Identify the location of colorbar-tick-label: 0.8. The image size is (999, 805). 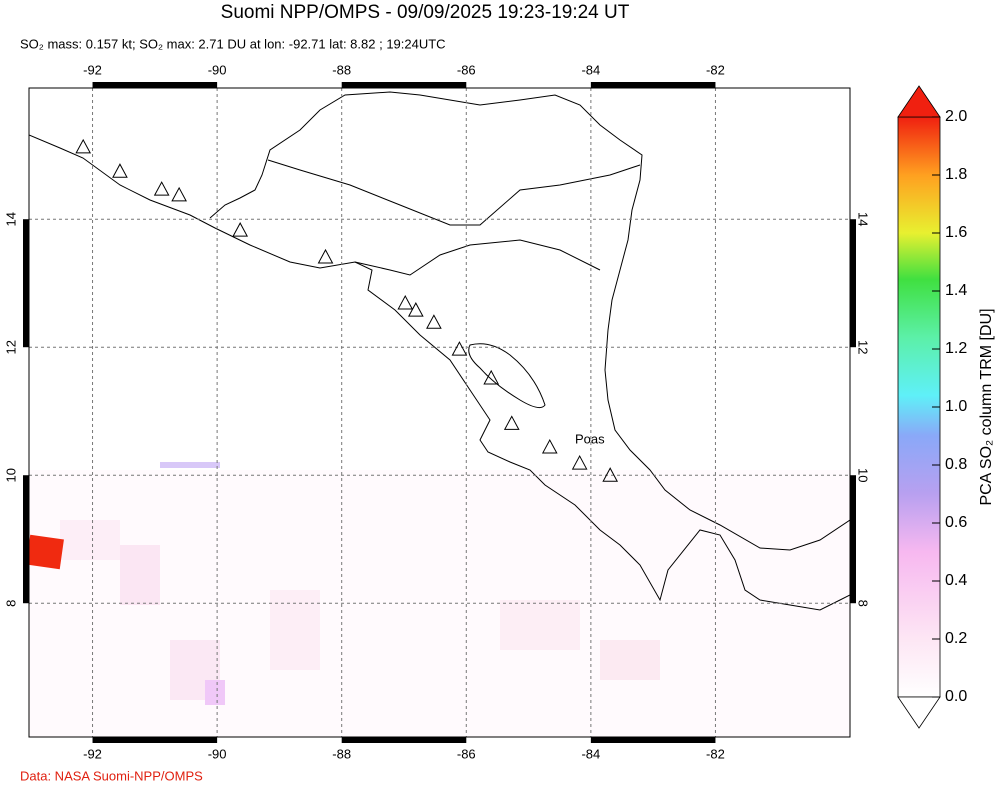
(956, 464).